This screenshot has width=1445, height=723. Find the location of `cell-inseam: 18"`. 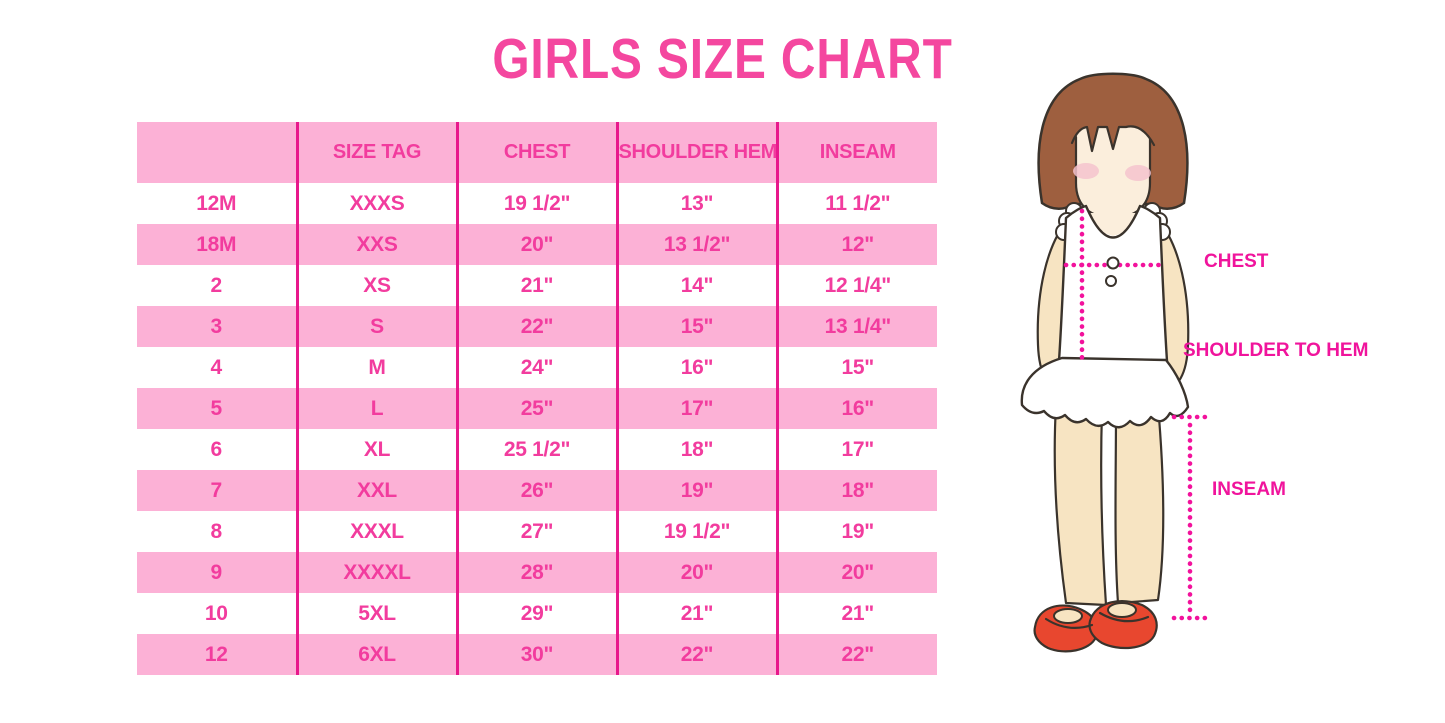

cell-inseam: 18" is located at coordinates (856, 490).